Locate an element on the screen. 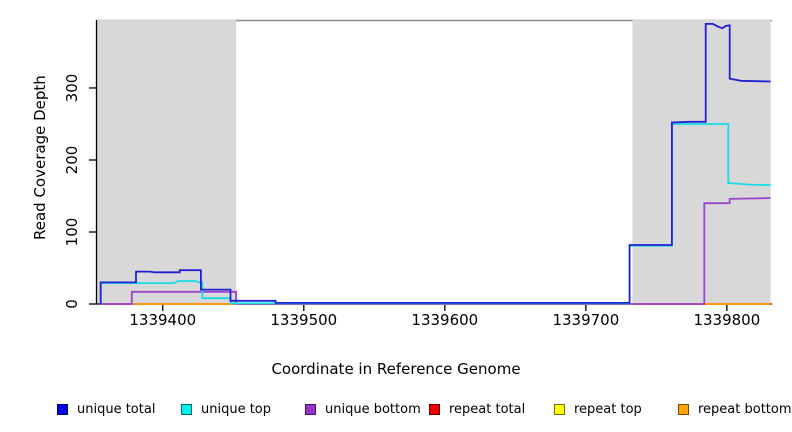 The height and width of the screenshot is (432, 792). legend-swatch-unique-bottom is located at coordinates (310, 409).